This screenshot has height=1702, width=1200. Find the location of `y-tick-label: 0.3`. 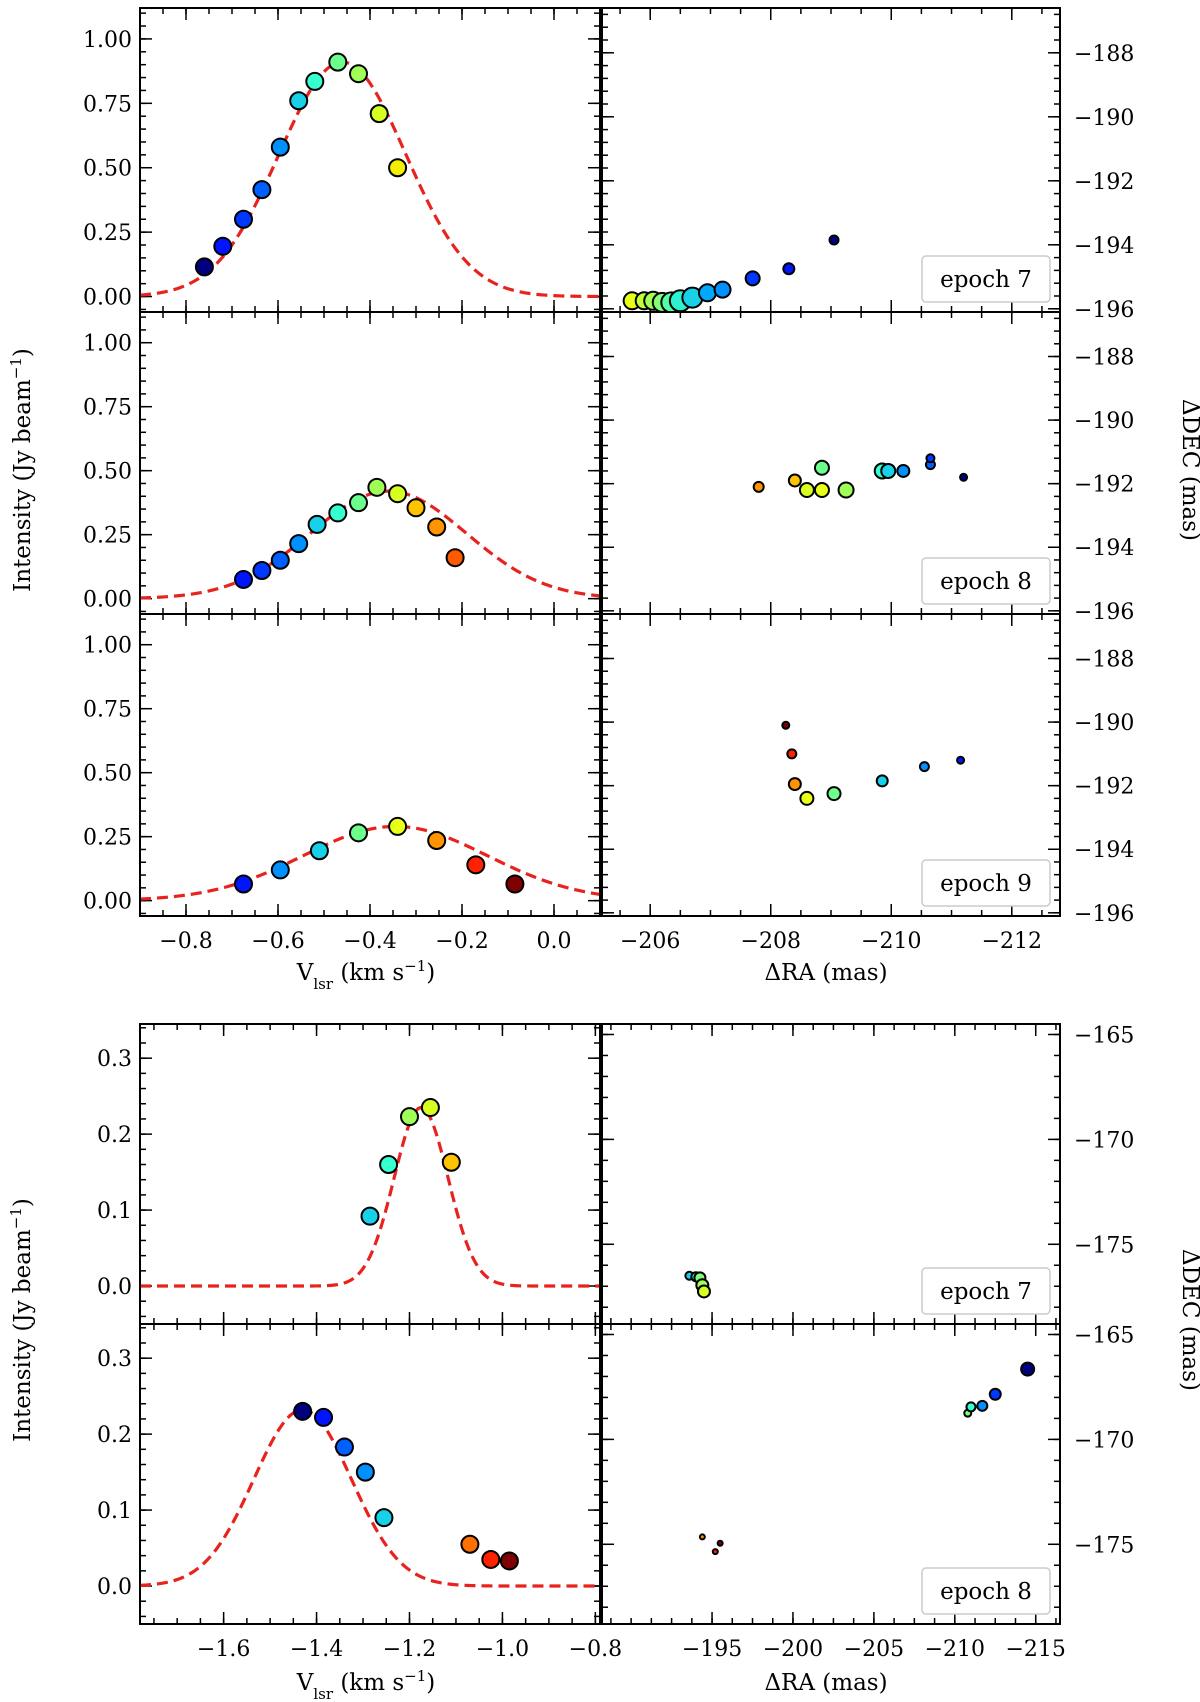

y-tick-label: 0.3 is located at coordinates (114, 1059).